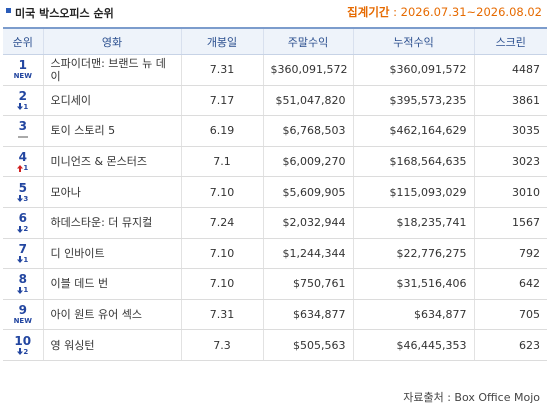 The height and width of the screenshot is (409, 550). Describe the element at coordinates (413, 192) in the screenshot. I see `total-gross: $115,093,029` at that location.